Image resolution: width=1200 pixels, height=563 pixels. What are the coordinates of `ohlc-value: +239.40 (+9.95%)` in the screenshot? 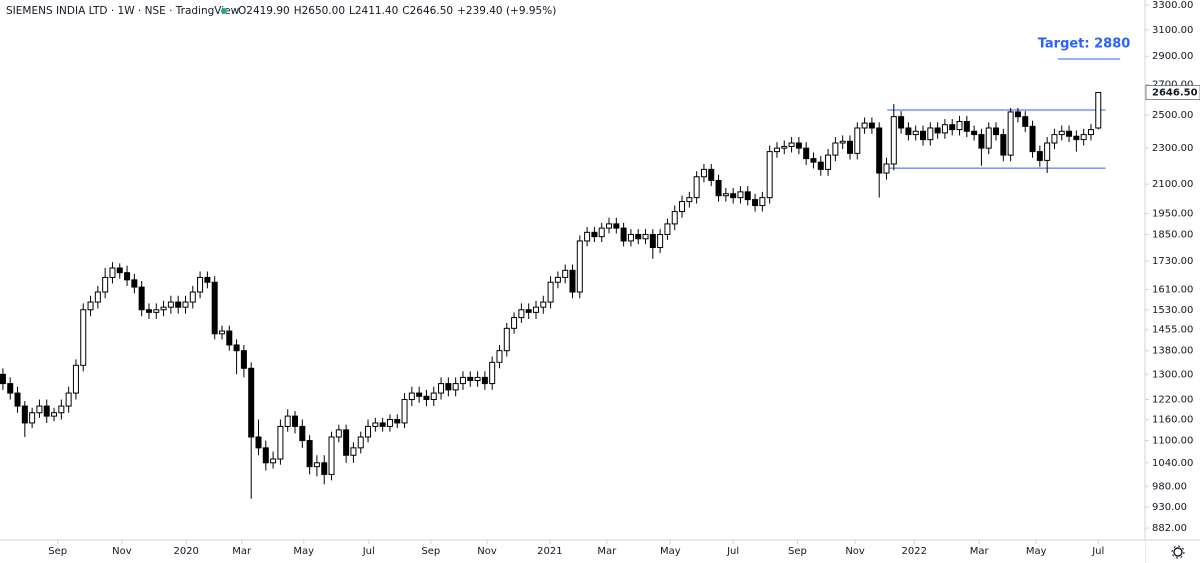 It's located at (506, 11).